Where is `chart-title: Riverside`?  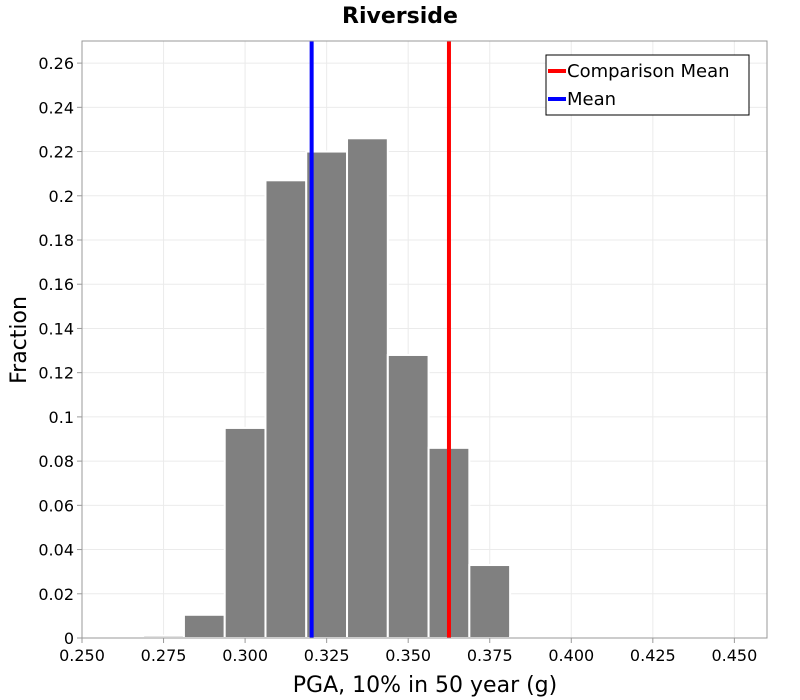
chart-title: Riverside is located at coordinates (400, 16).